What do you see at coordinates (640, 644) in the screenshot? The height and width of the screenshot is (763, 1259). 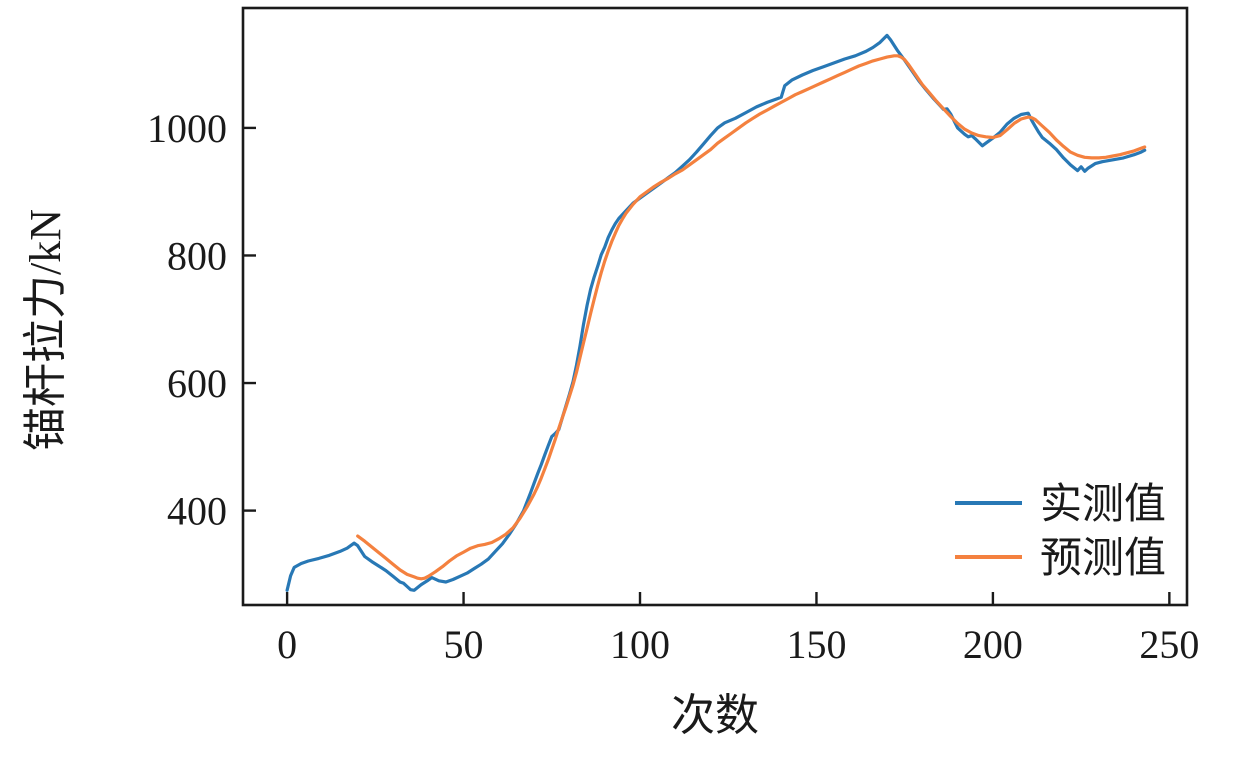 I see `x-tick-label-100: 100` at bounding box center [640, 644].